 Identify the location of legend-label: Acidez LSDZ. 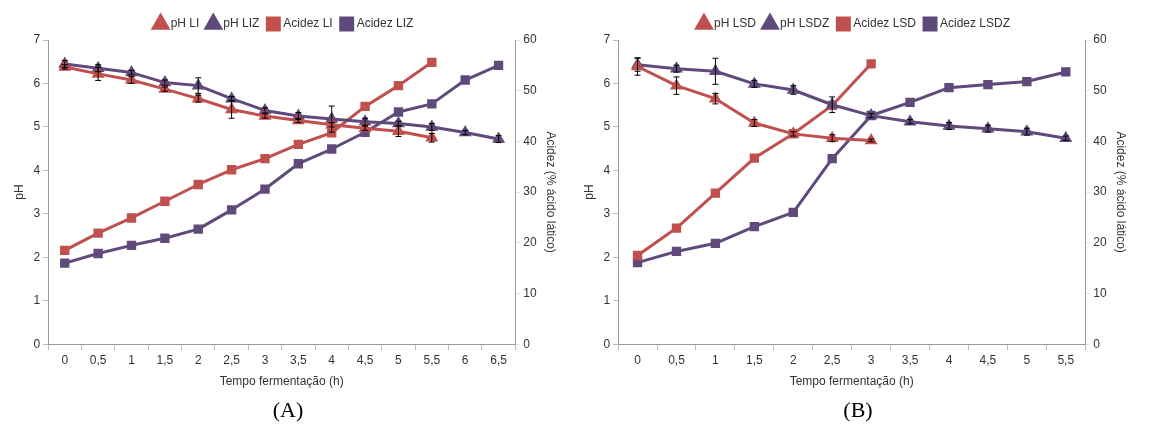
(975, 23).